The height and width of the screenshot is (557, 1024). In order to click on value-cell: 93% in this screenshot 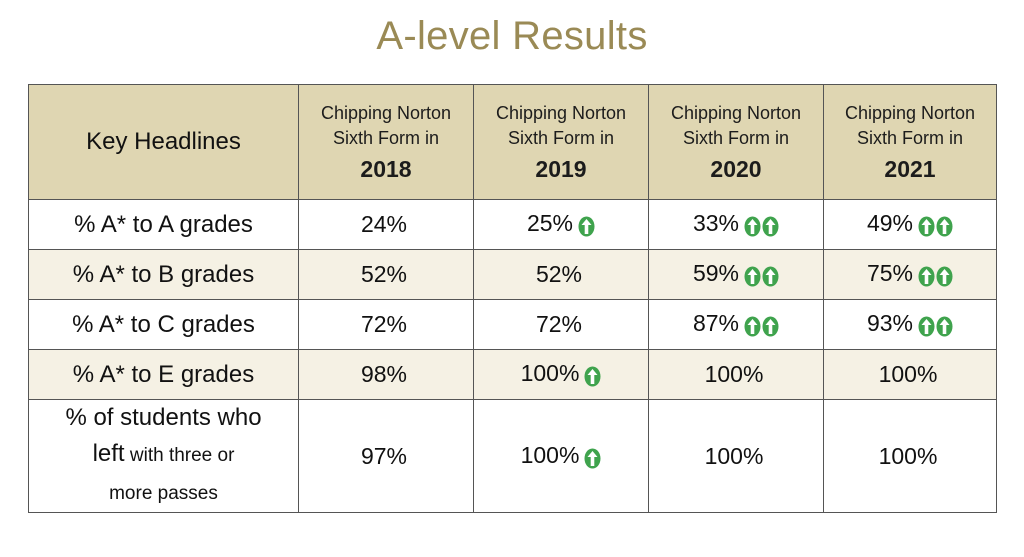, I will do `click(910, 324)`.